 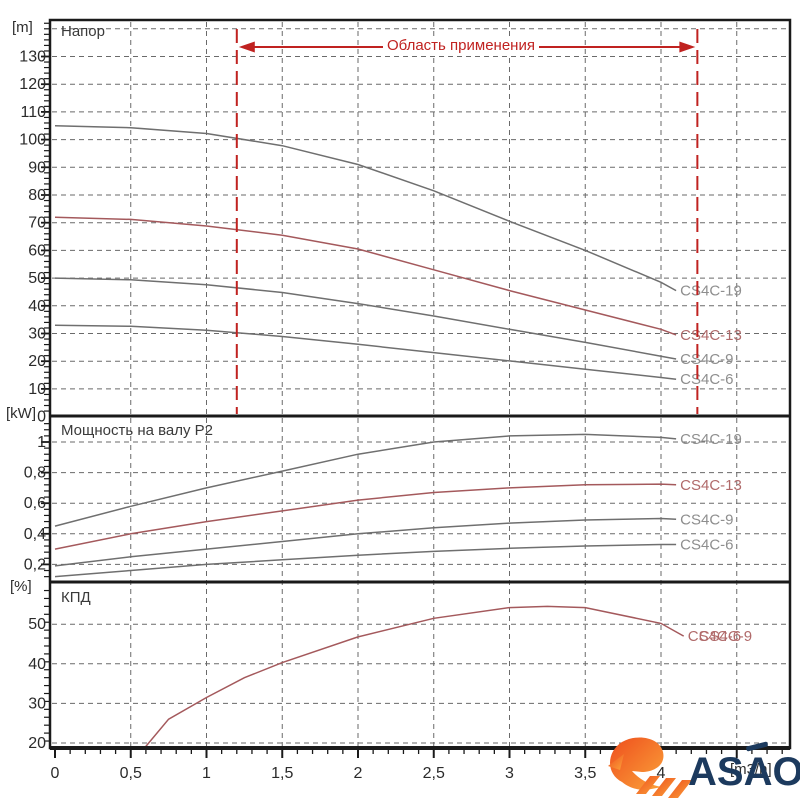 What do you see at coordinates (37, 361) in the screenshot?
I see `head-y-tick-label: 20` at bounding box center [37, 361].